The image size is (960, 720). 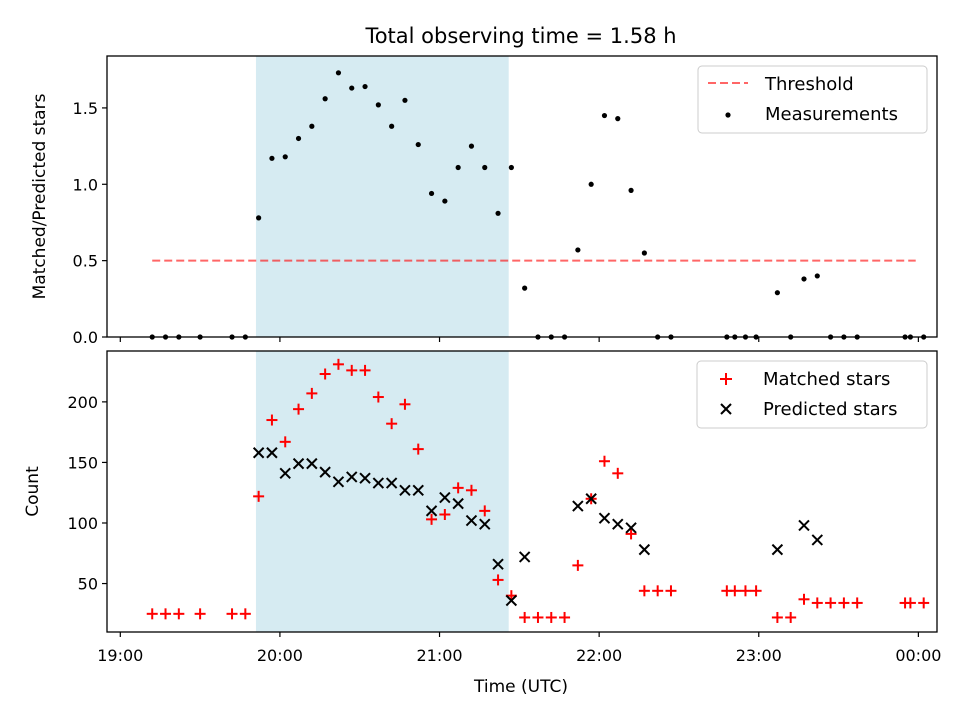 What do you see at coordinates (728, 115) in the screenshot?
I see `measurements-legend-swatch` at bounding box center [728, 115].